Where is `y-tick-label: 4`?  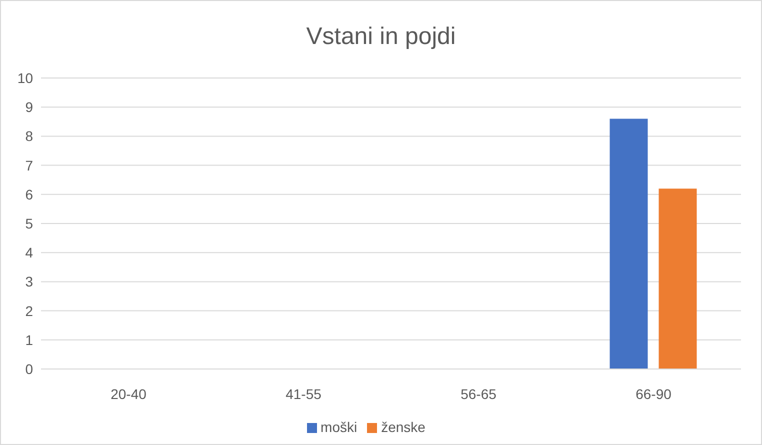
y-tick-label: 4 is located at coordinates (29, 252).